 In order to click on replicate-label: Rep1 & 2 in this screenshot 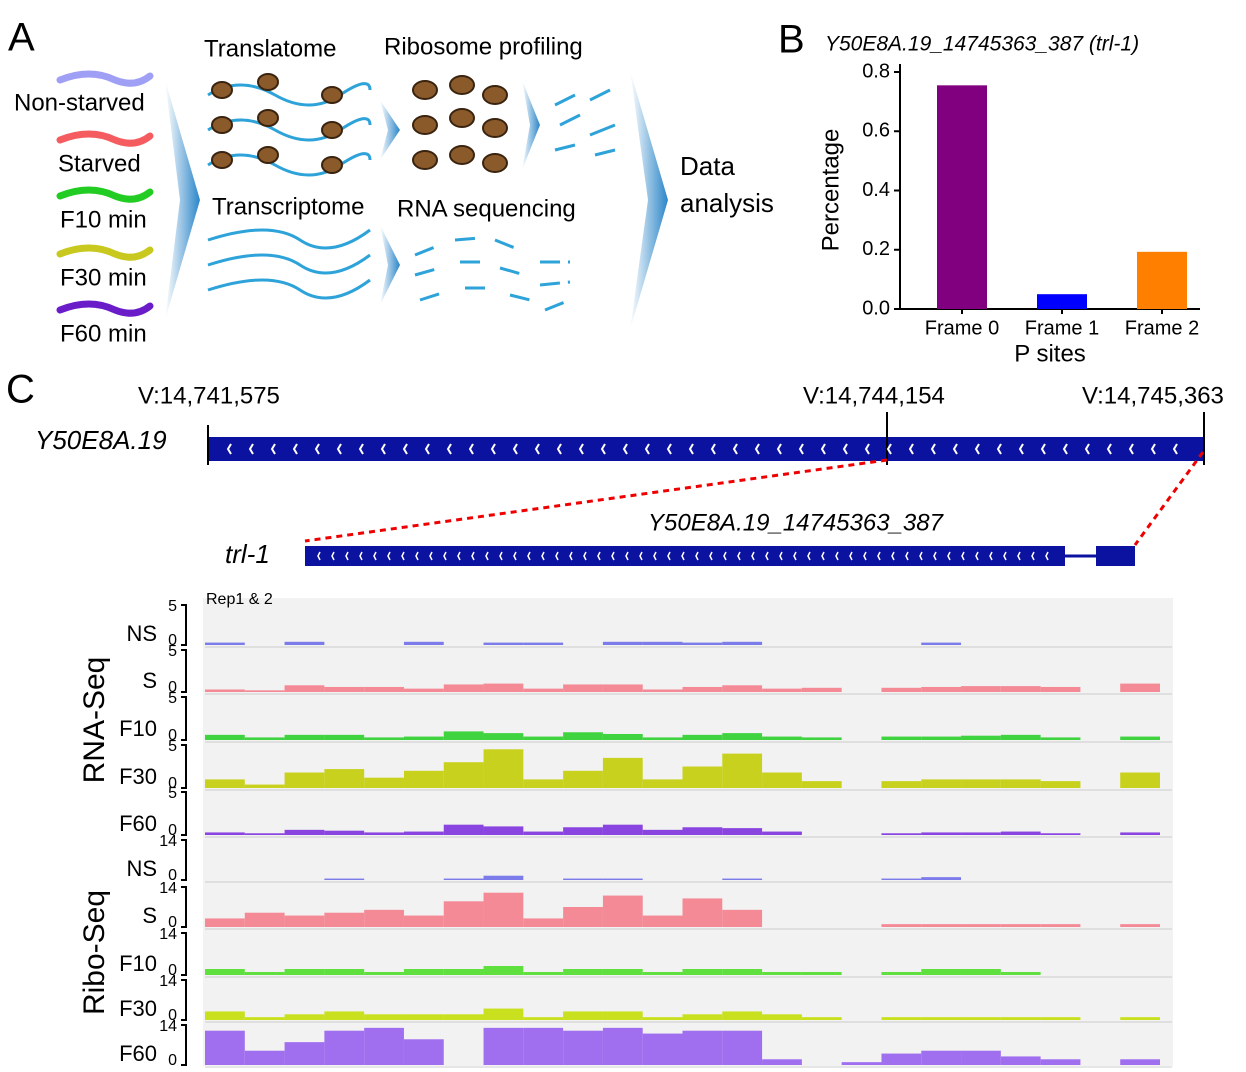, I will do `click(239, 599)`.